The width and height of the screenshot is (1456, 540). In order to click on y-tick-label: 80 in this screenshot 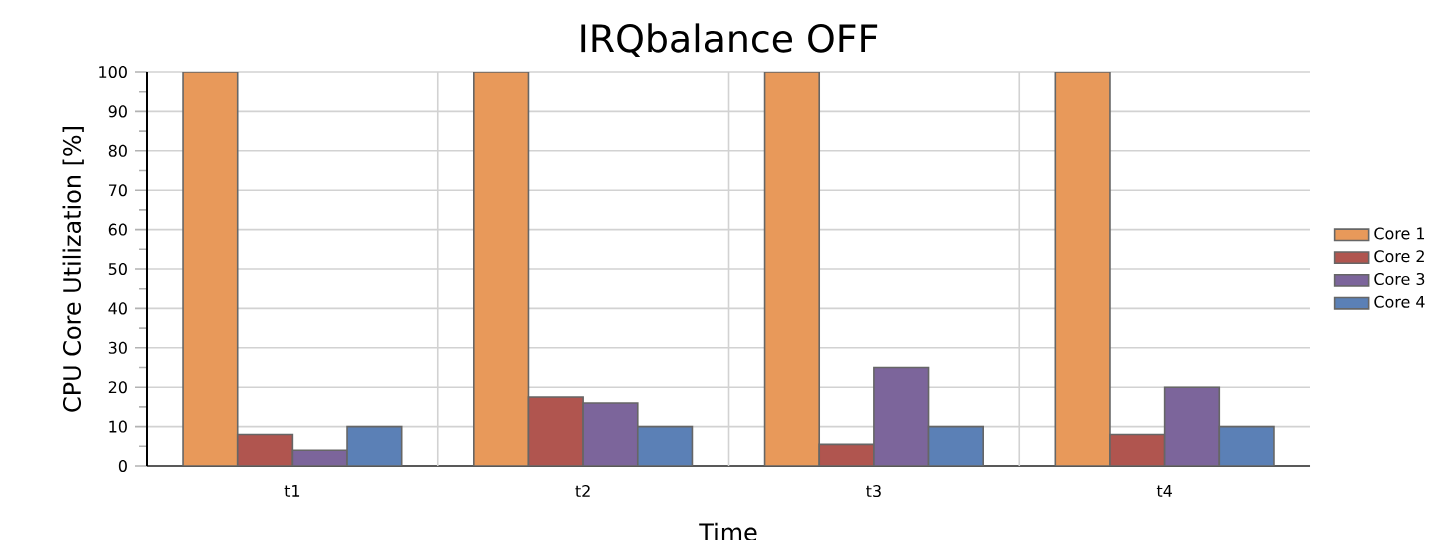, I will do `click(117, 150)`.